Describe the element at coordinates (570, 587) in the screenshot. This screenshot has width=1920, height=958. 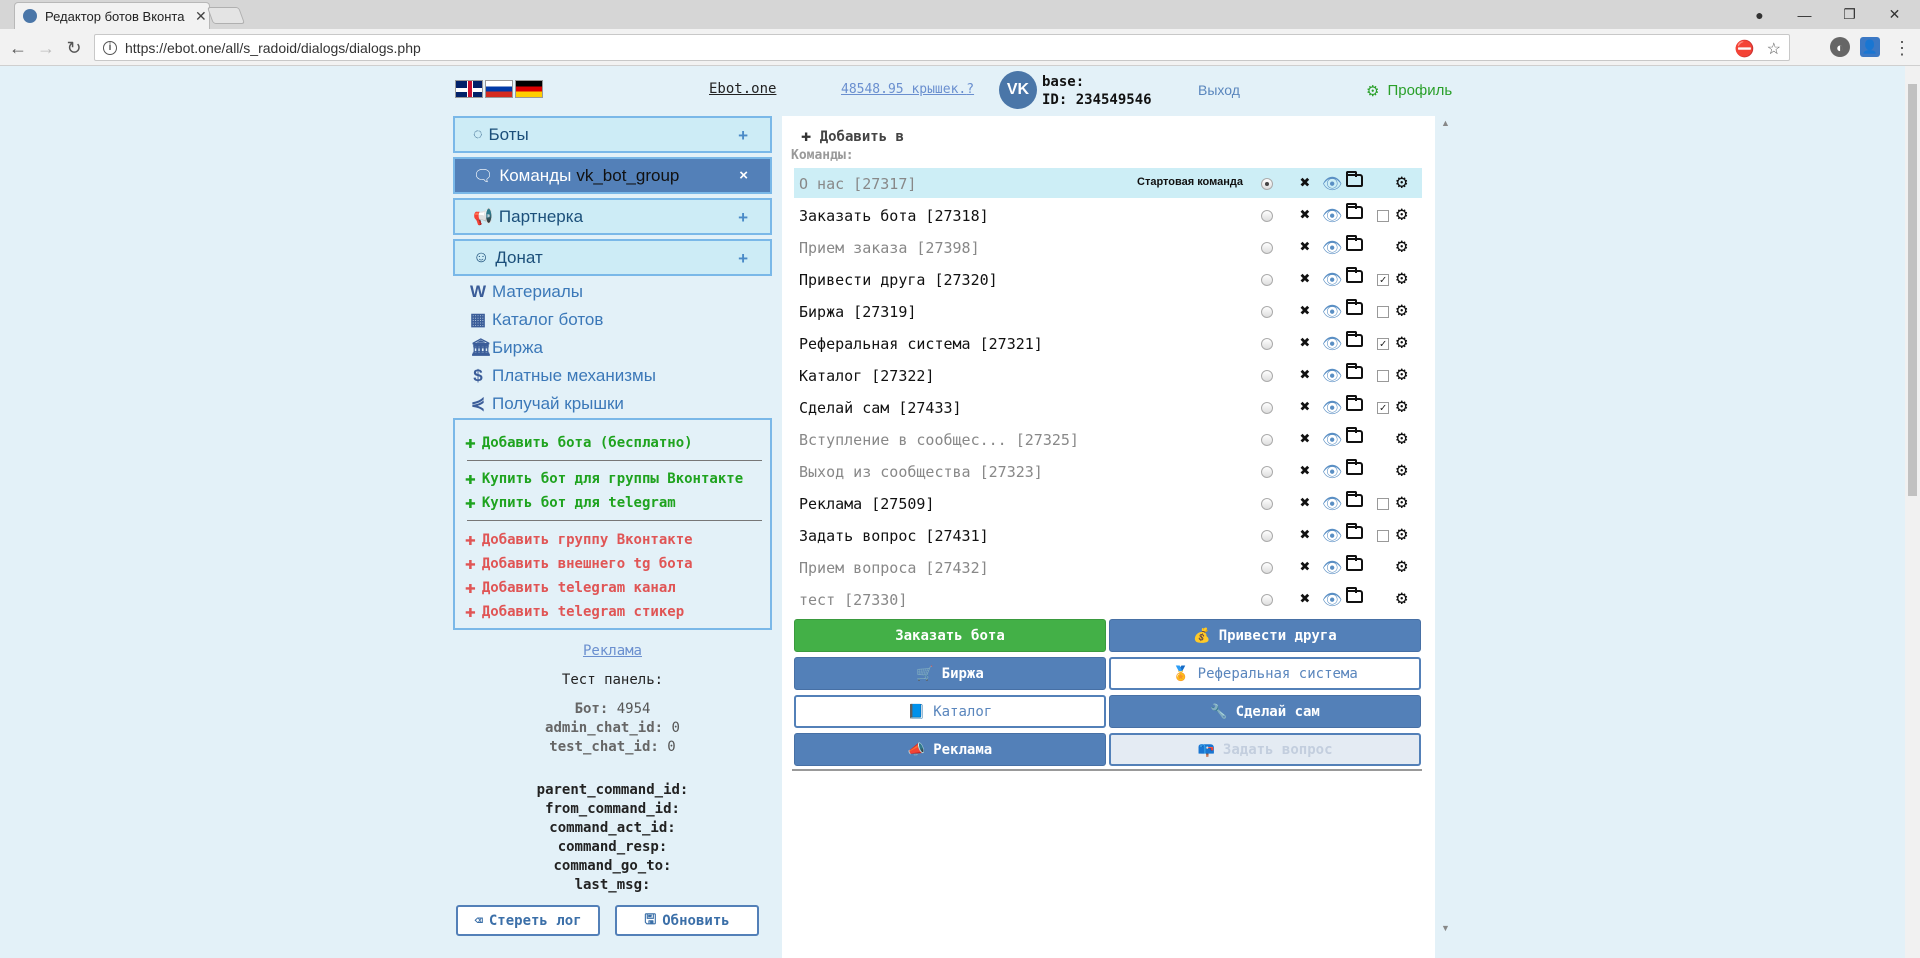
I see `add-tg-channel-link: ✚ Добавить telegram канал` at that location.